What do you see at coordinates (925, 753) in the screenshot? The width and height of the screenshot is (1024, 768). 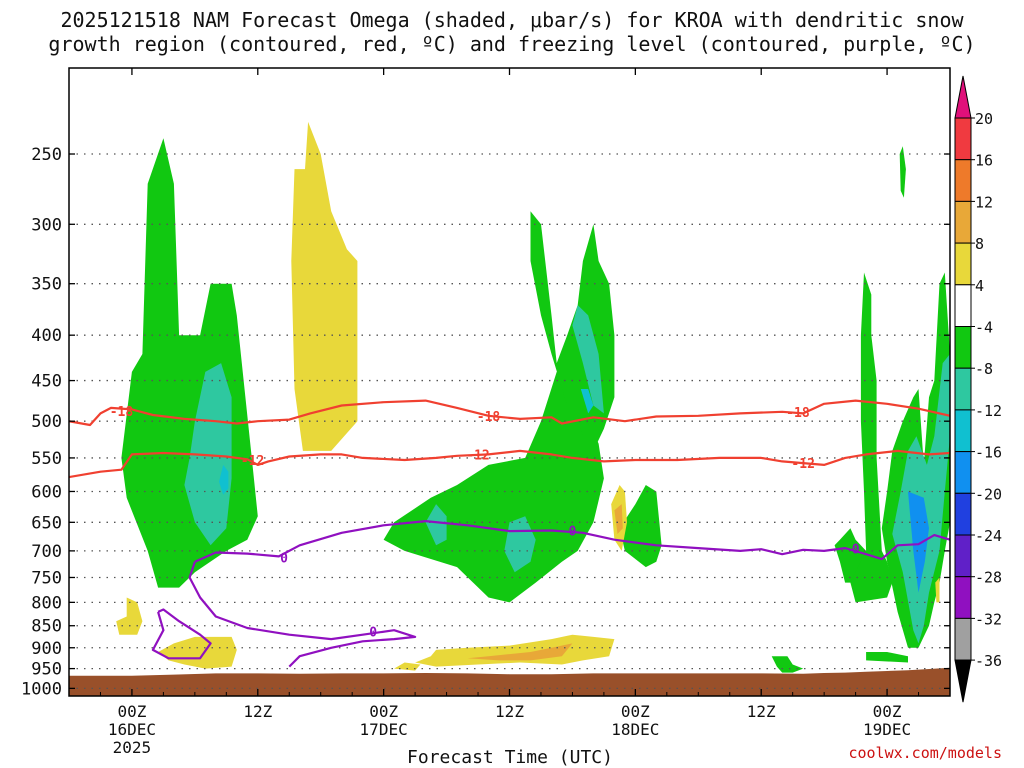 I see `credit-text: coolwx.com/models` at bounding box center [925, 753].